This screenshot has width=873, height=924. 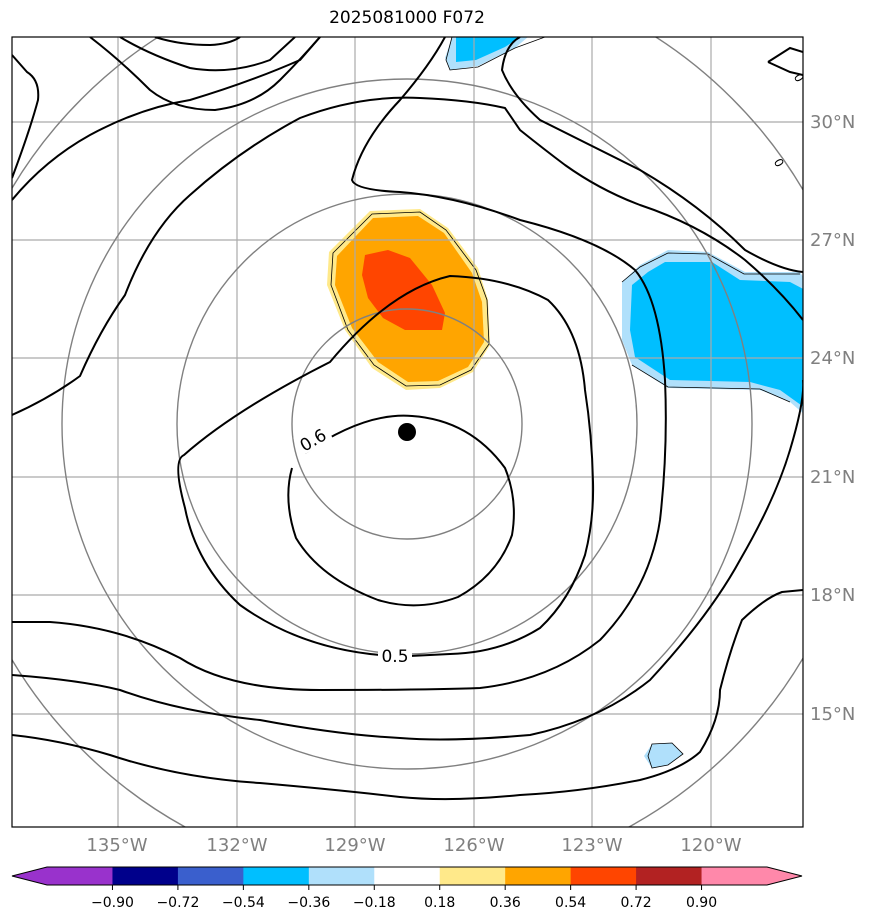 I want to click on cold-anomaly-region-east, so click(x=712, y=332).